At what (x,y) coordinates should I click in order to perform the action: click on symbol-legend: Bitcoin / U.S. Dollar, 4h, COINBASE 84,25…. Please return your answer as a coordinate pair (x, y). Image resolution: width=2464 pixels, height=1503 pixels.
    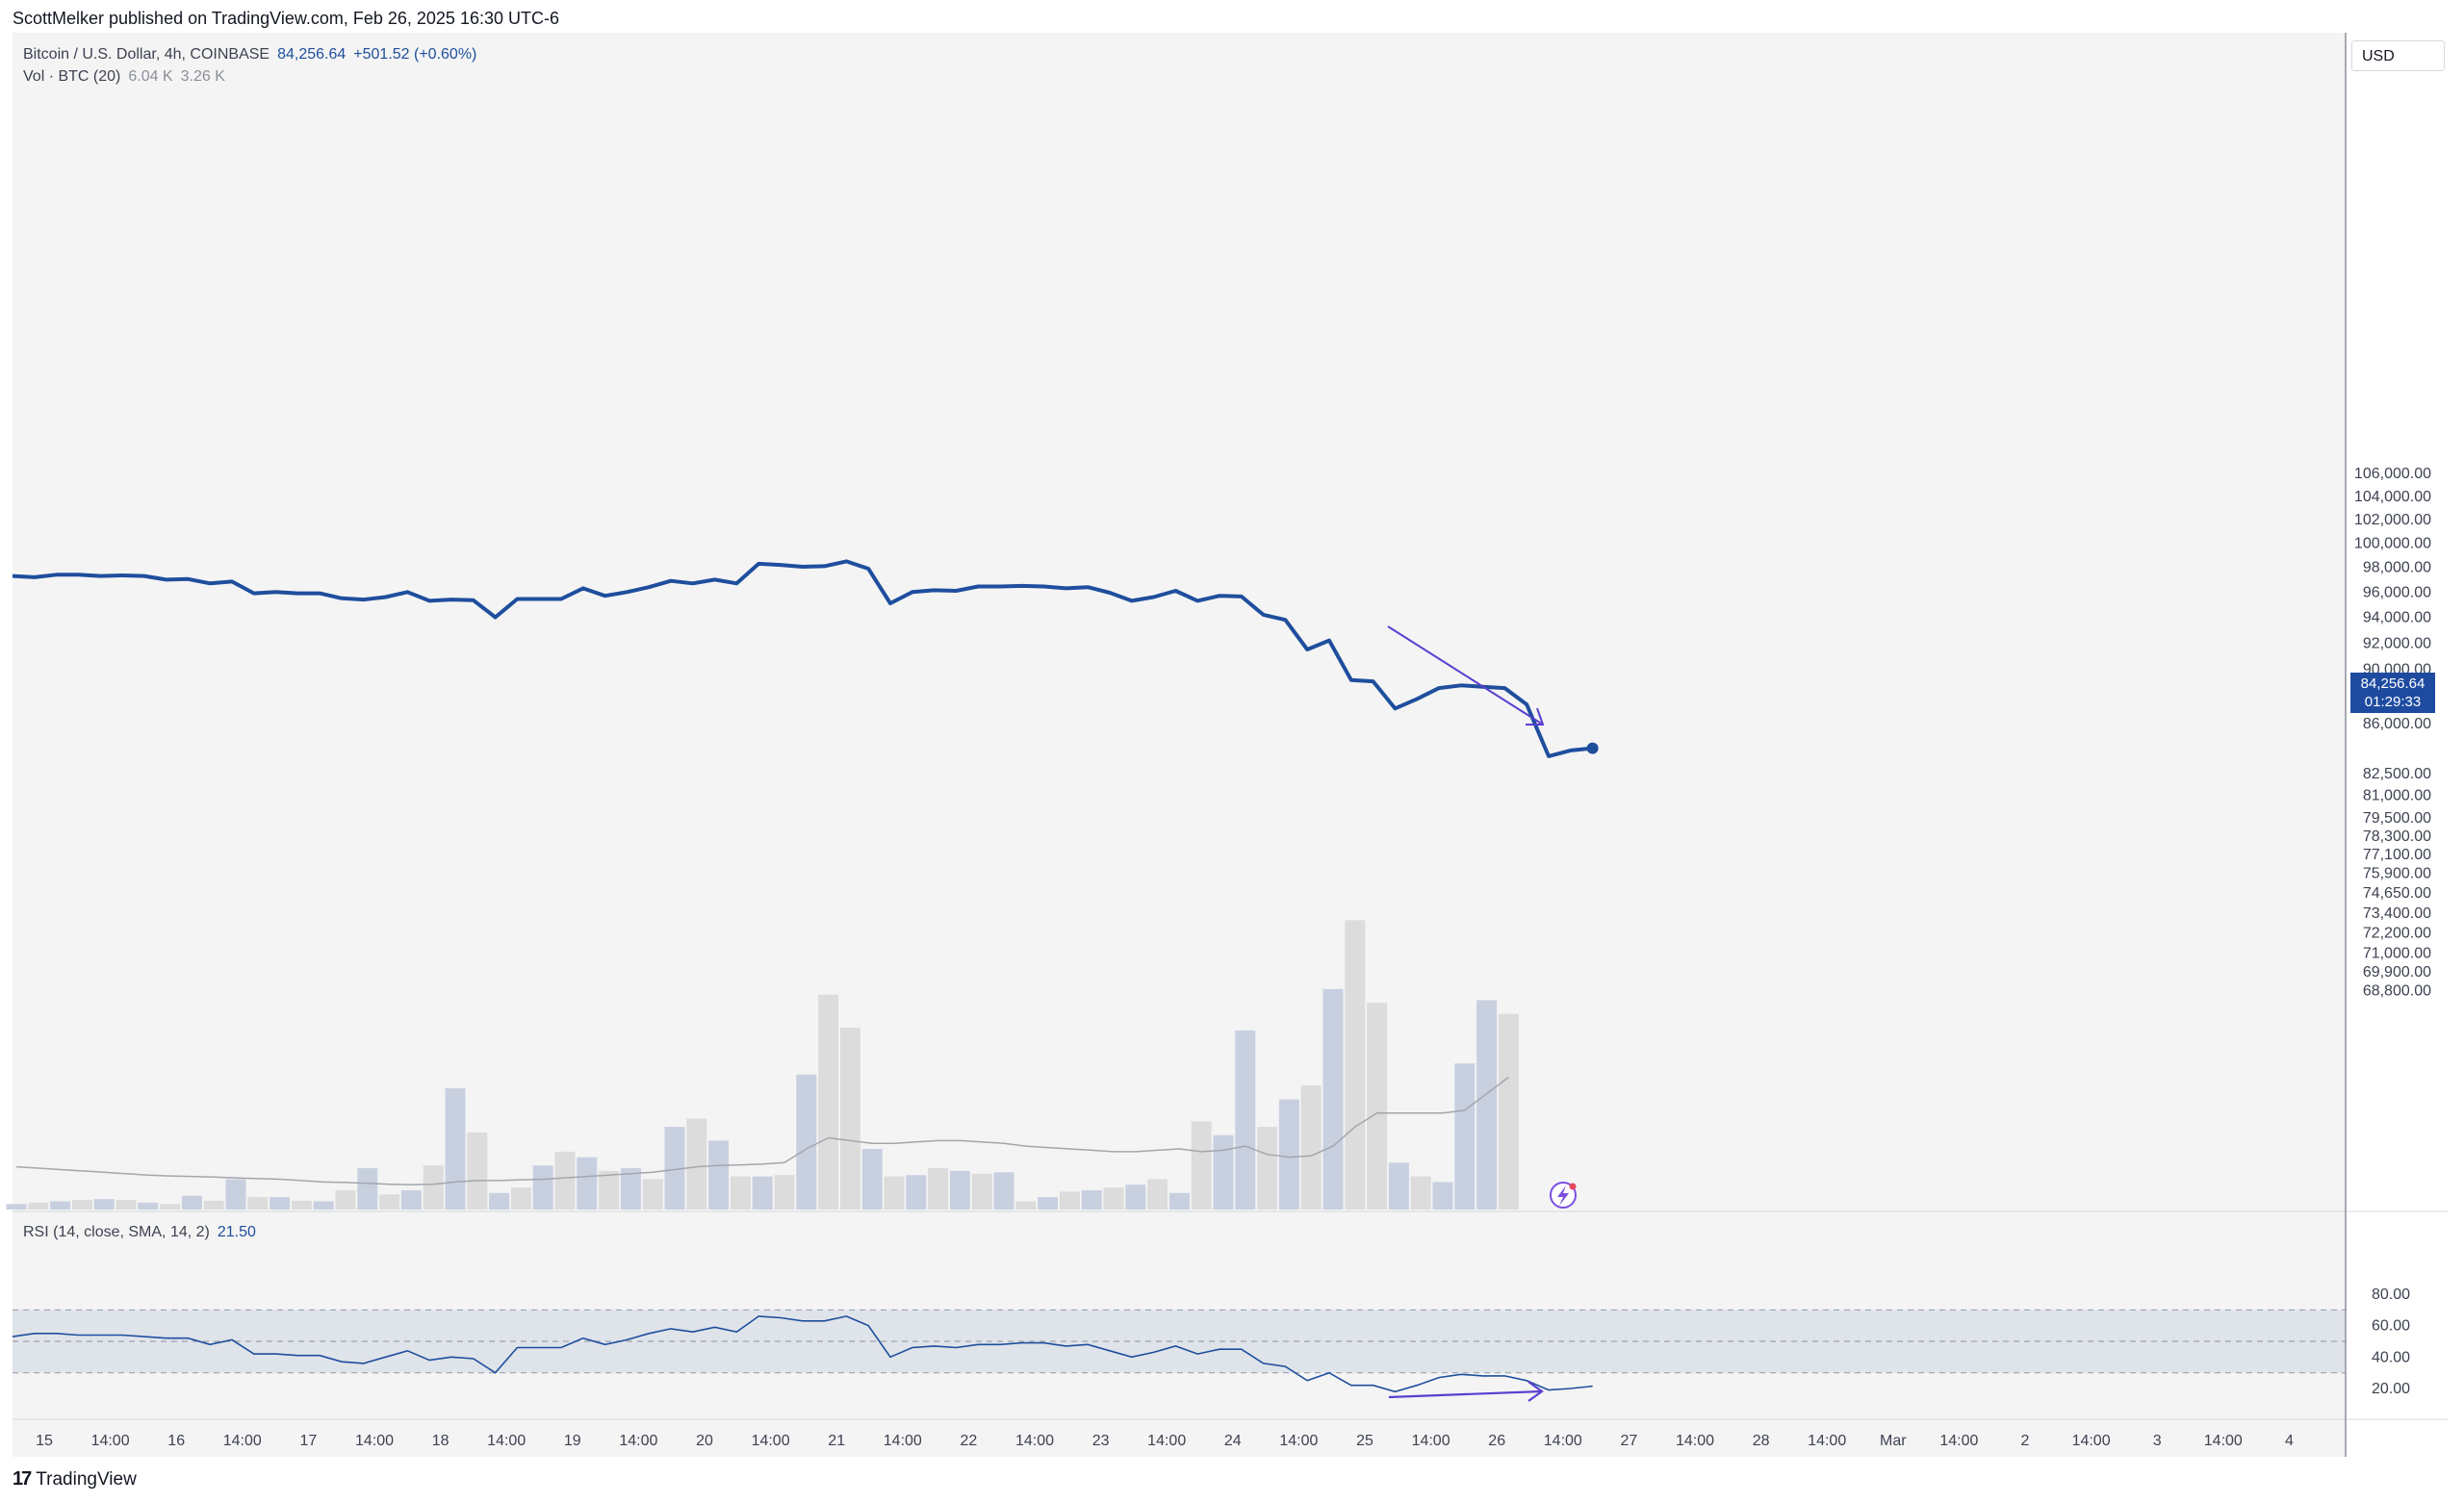
    Looking at the image, I should click on (249, 55).